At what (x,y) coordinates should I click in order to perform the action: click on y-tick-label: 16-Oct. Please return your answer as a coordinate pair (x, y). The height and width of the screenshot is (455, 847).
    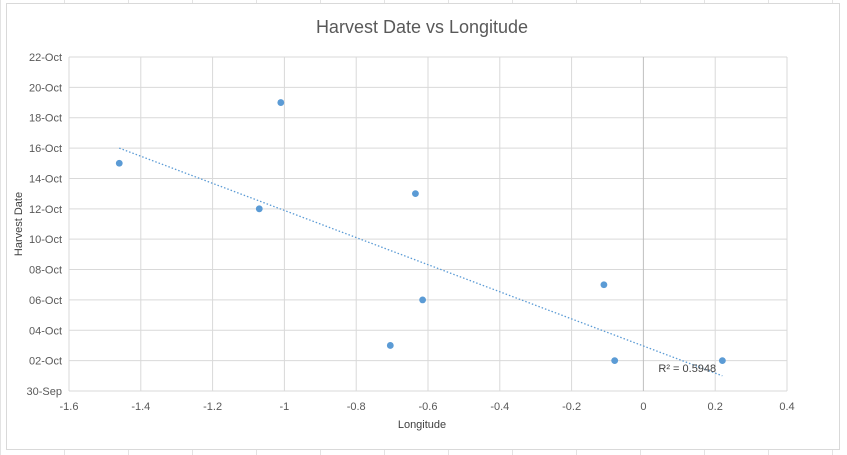
    Looking at the image, I should click on (45, 149).